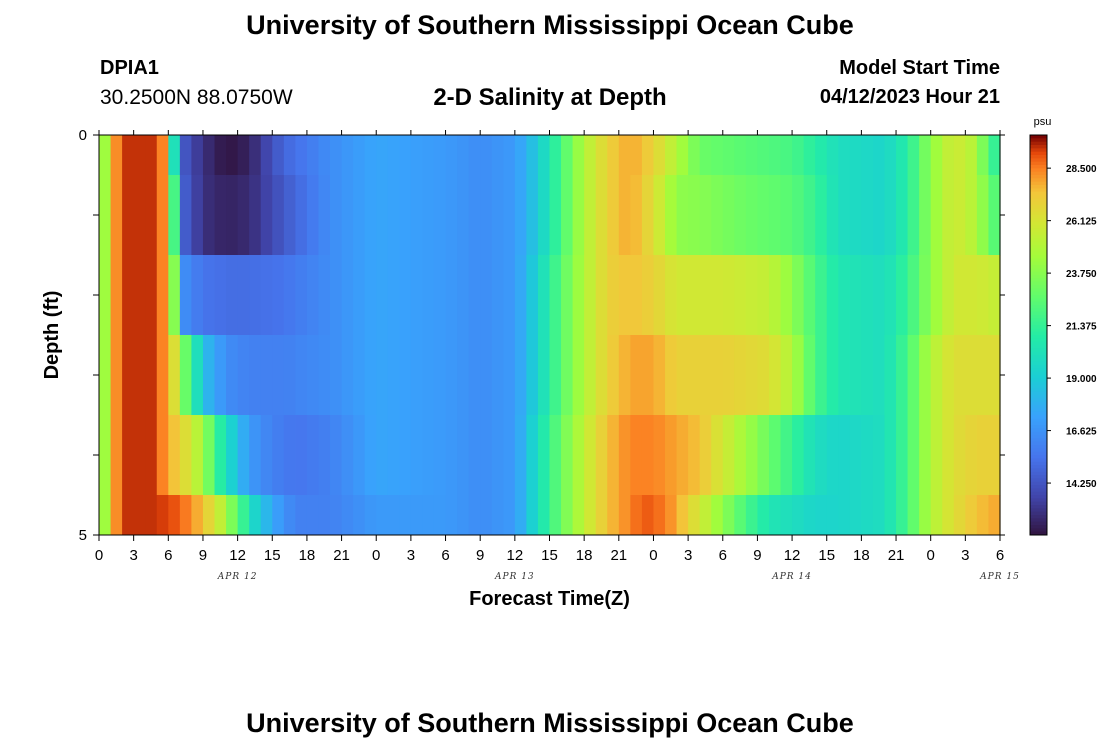 This screenshot has width=1100, height=750. I want to click on date-label: APR 13, so click(514, 577).